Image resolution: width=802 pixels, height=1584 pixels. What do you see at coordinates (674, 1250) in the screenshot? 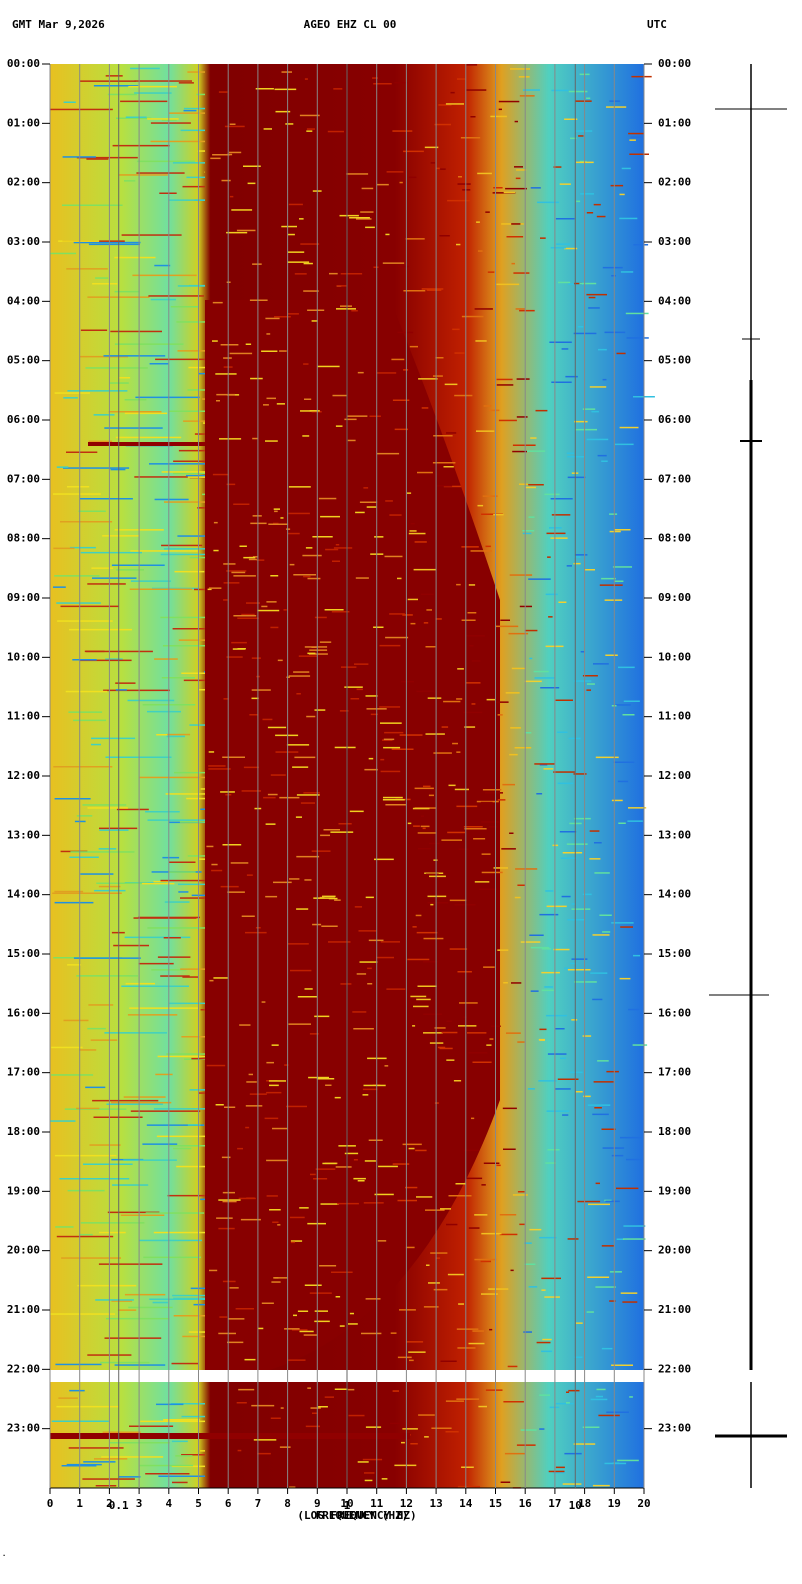
I see `y-tick-label-right: 20:00` at bounding box center [674, 1250].